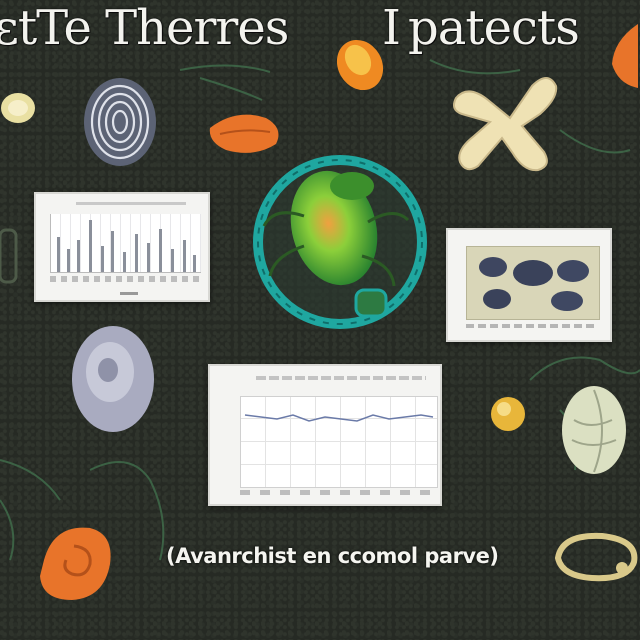 Image resolution: width=640 pixels, height=640 pixels. I want to click on bar-chart-footer, so click(129, 293).